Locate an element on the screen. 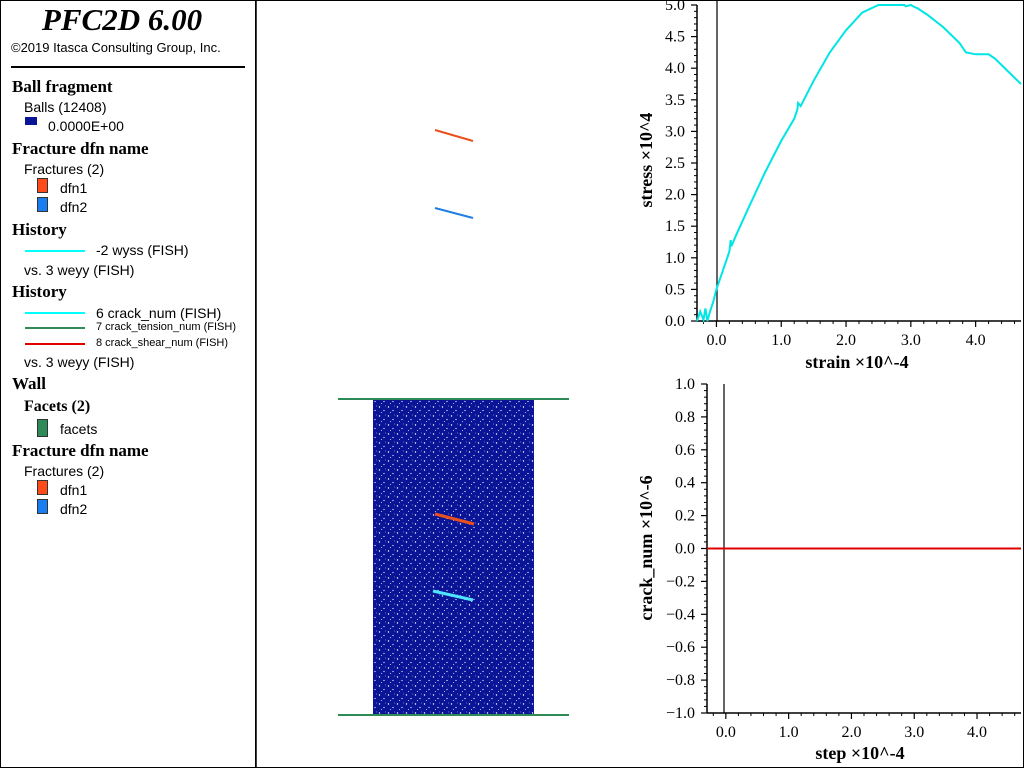 The width and height of the screenshot is (1024, 768). stress-y-tick-label: 3.5 is located at coordinates (675, 100).